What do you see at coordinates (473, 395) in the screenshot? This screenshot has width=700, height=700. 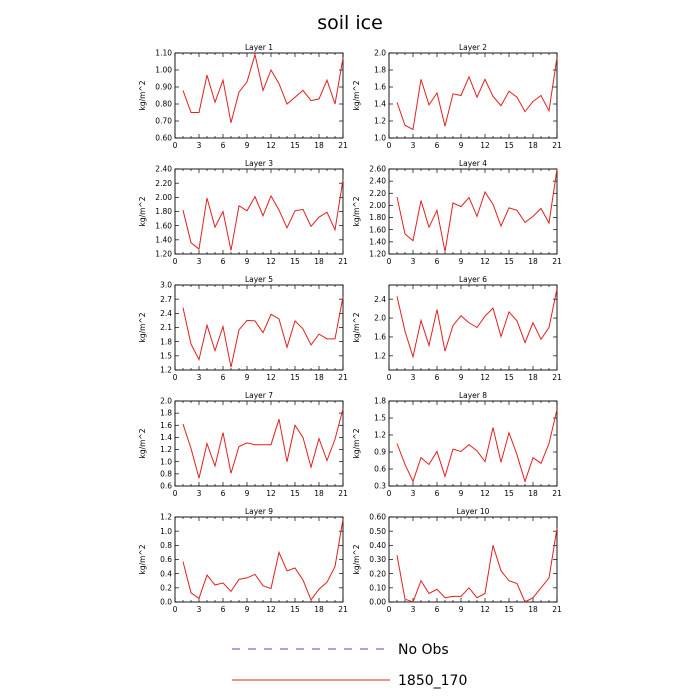 I see `panel-title: Layer 8` at bounding box center [473, 395].